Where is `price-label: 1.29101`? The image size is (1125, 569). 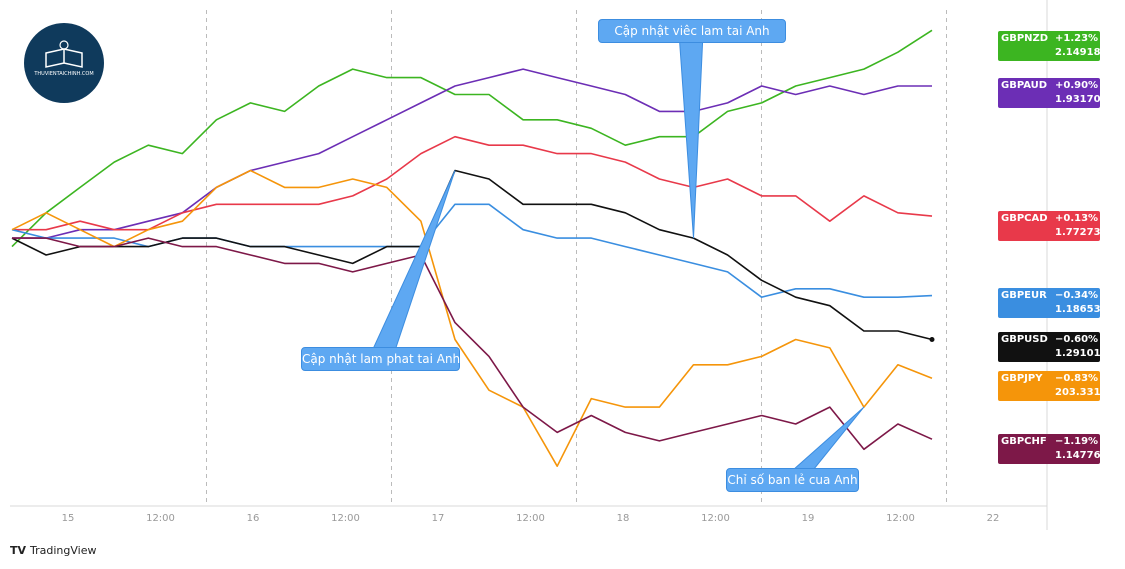
price-label: 1.29101 is located at coordinates (1078, 353).